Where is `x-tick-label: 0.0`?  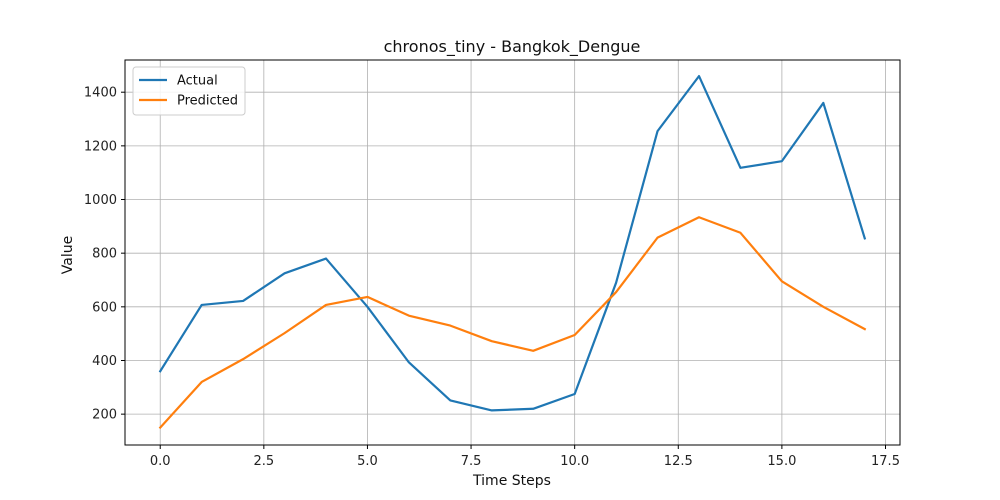 x-tick-label: 0.0 is located at coordinates (160, 461).